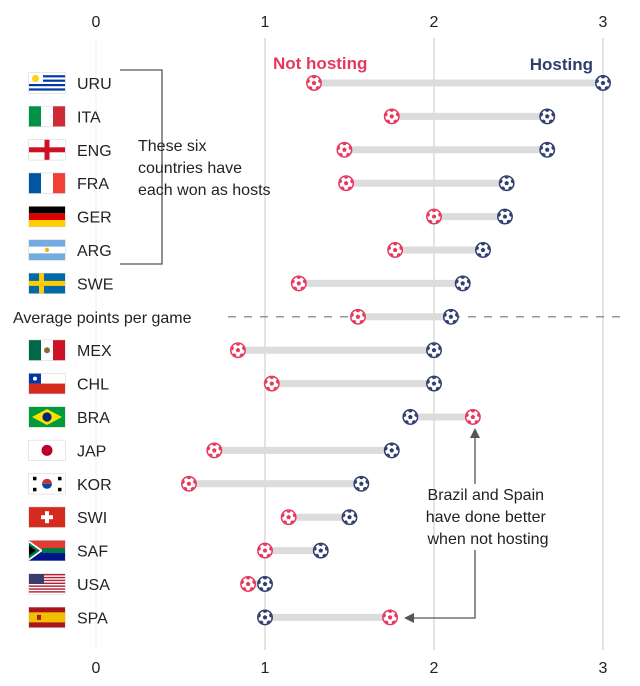 This screenshot has width=640, height=686. Describe the element at coordinates (47, 484) in the screenshot. I see `flag-kor` at that location.